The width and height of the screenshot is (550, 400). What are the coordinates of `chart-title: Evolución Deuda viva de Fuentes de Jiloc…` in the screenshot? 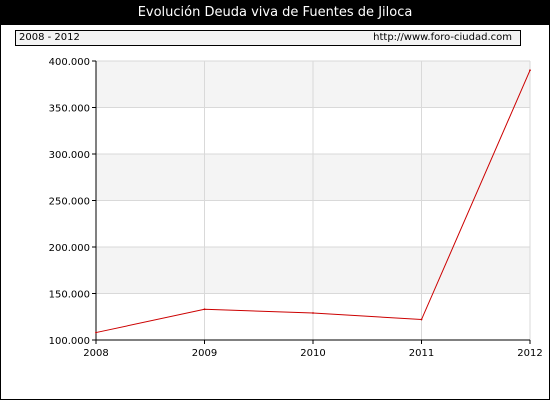 It's located at (275, 13).